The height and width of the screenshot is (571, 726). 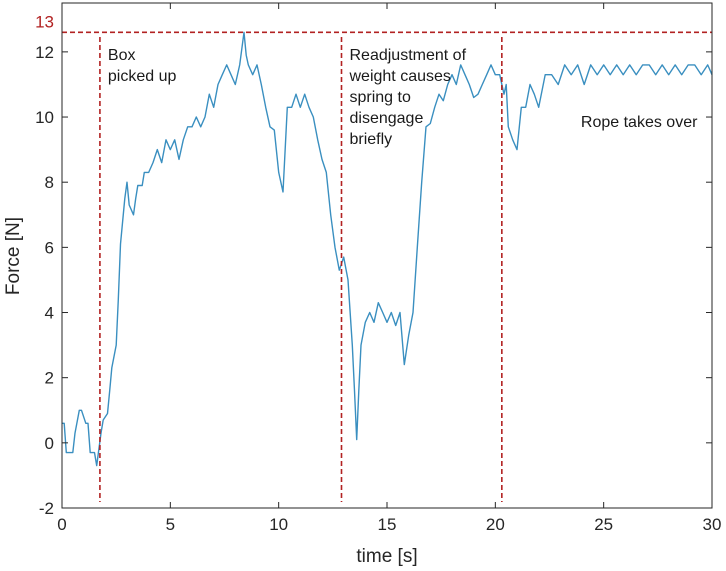 I want to click on y-tick-label: -2, so click(x=46, y=508).